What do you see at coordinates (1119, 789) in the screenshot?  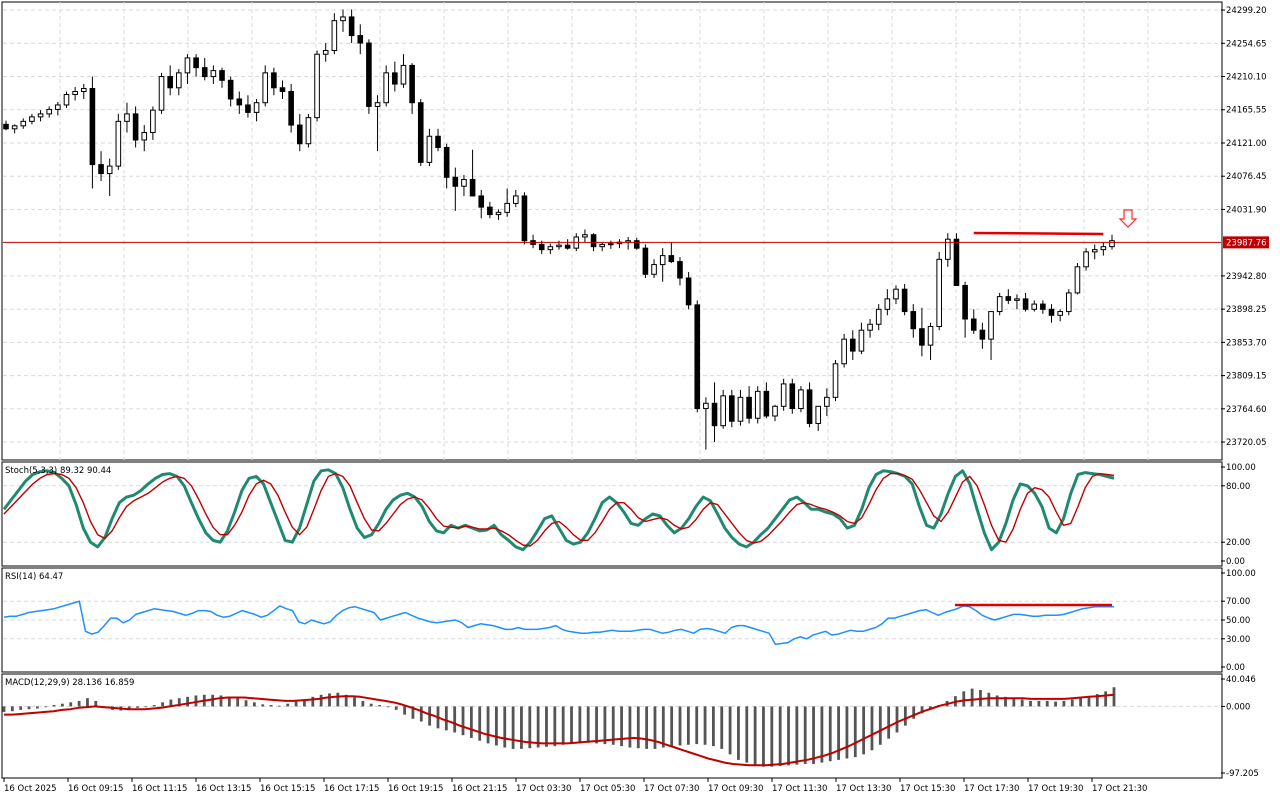 I see `x-tick-label: 17 Oct 21:30` at bounding box center [1119, 789].